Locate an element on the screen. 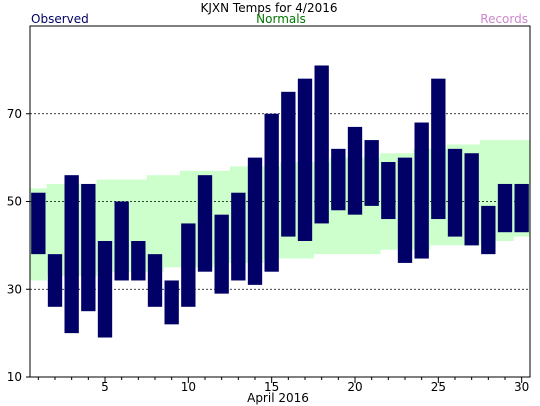  chart-title: KJXN Temps for 4/2016 is located at coordinates (269, 8).